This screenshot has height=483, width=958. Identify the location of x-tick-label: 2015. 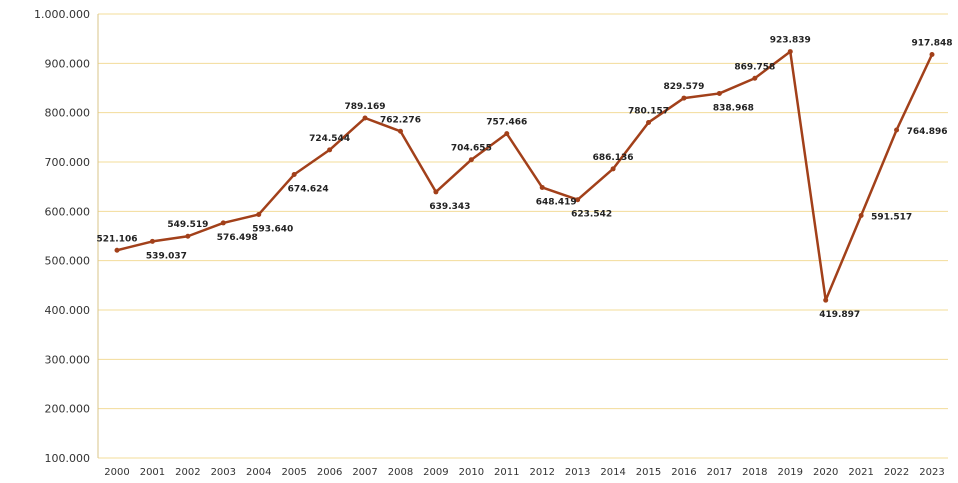
(648, 472).